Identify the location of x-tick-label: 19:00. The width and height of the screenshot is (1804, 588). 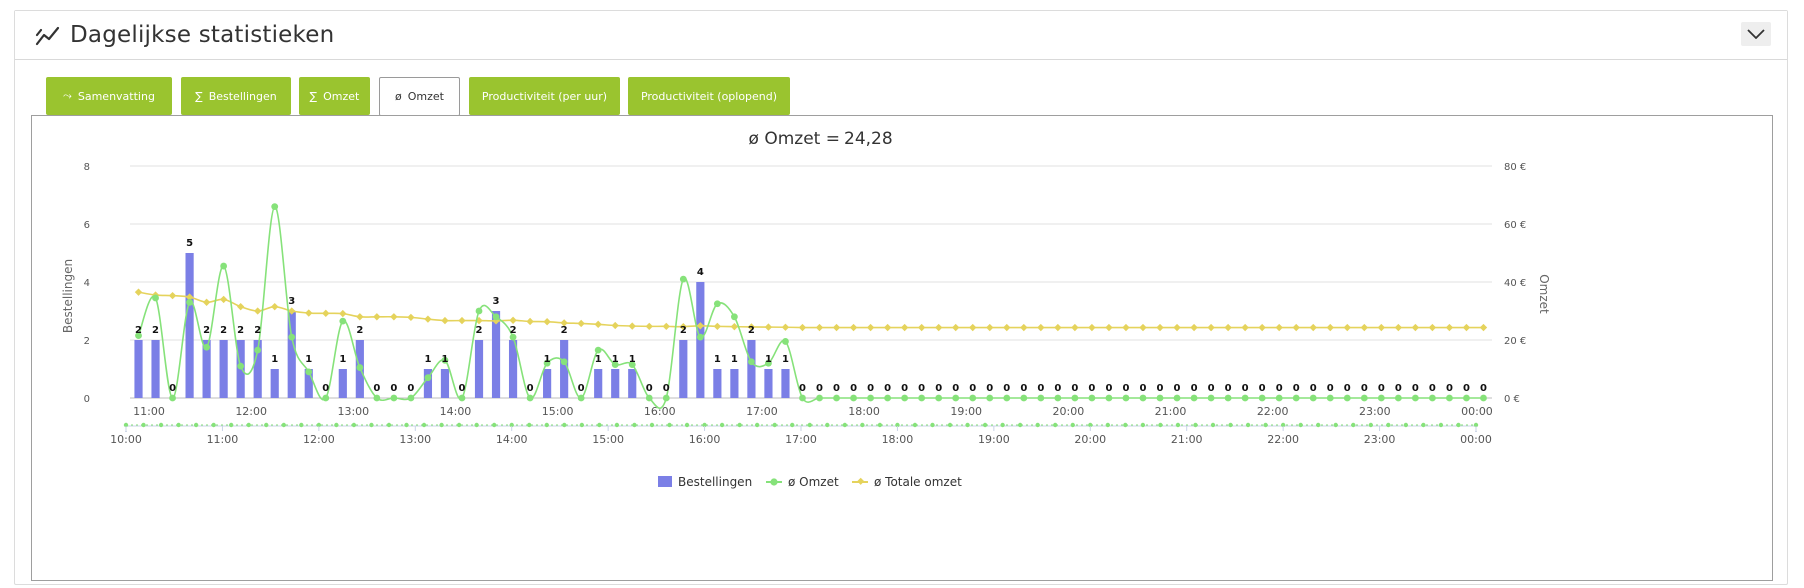
(966, 411).